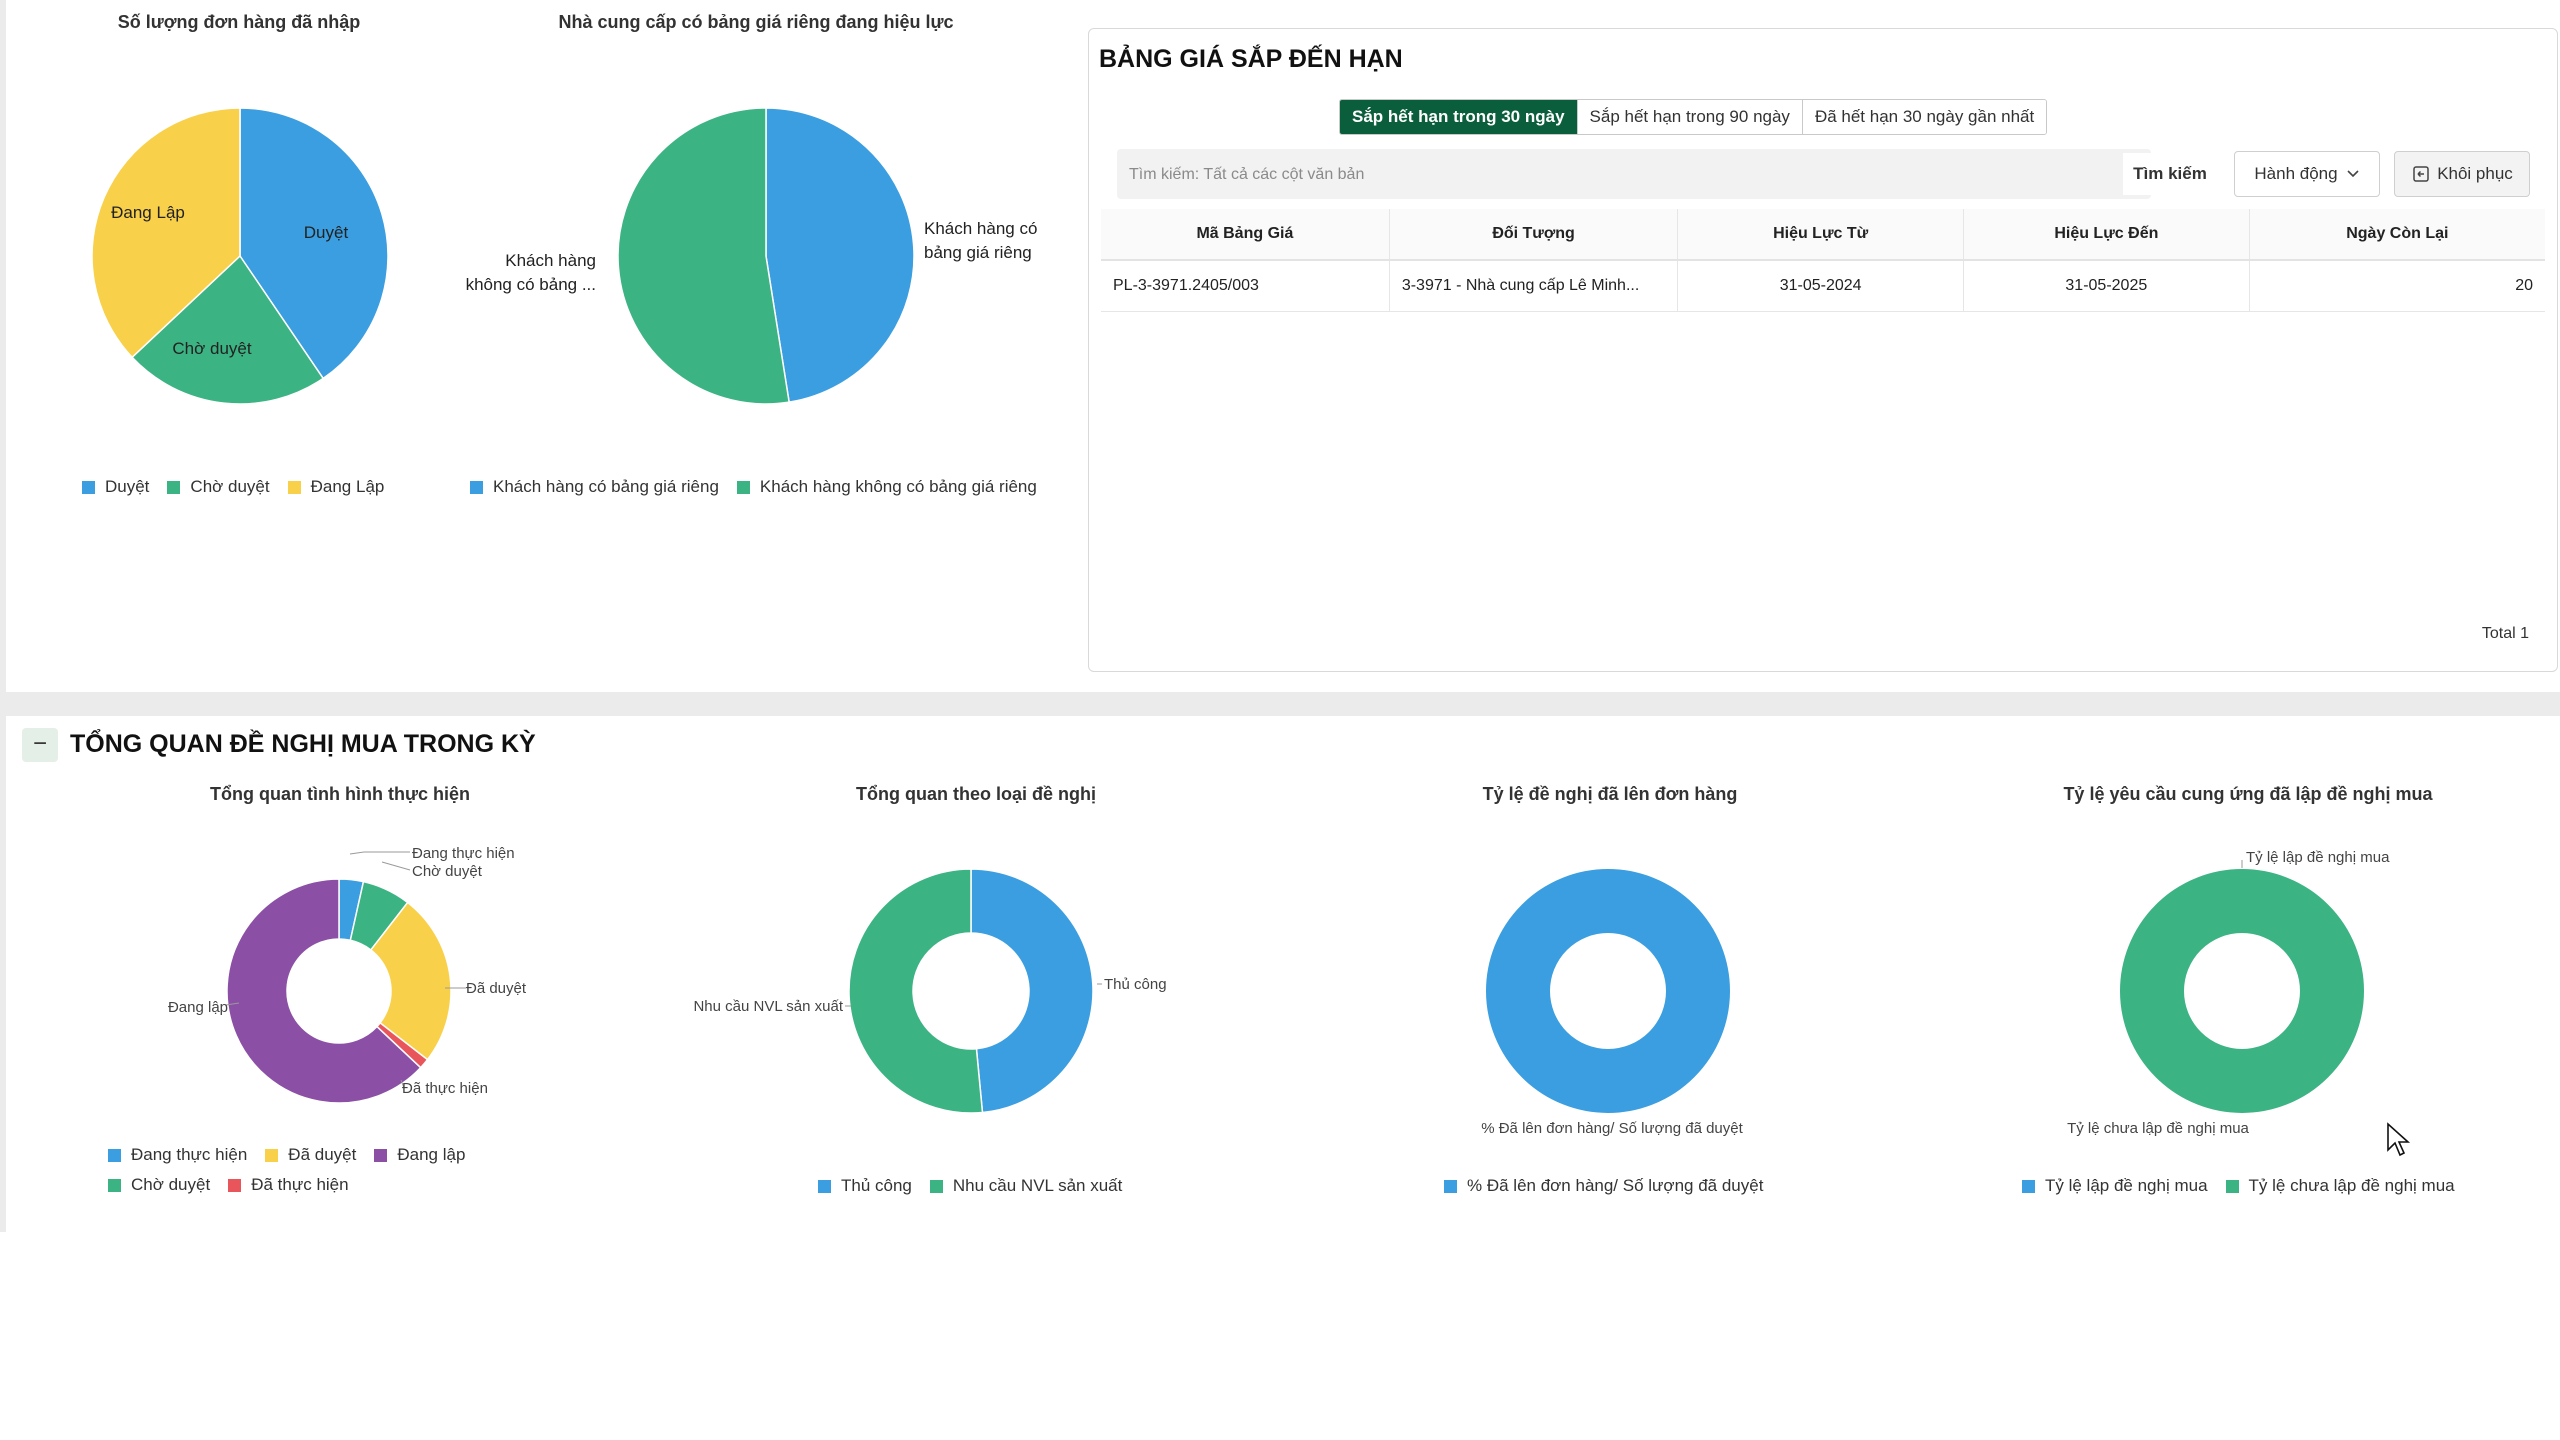 The width and height of the screenshot is (2560, 1440). Describe the element at coordinates (115, 487) in the screenshot. I see `legend-item-approved: Duyệt` at that location.